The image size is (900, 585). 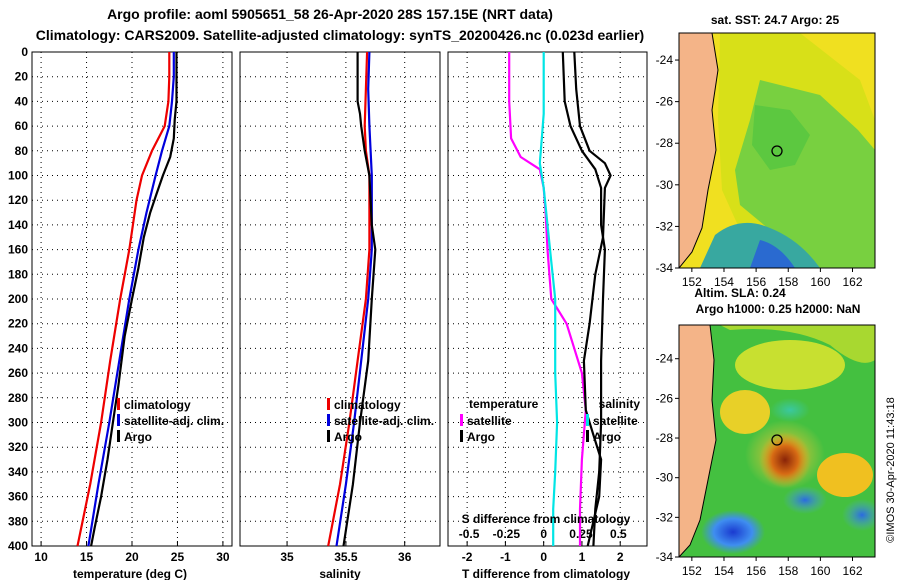 I want to click on imos-credit: ©IMOS 30-Apr-2020 11:43:18, so click(x=891, y=469).